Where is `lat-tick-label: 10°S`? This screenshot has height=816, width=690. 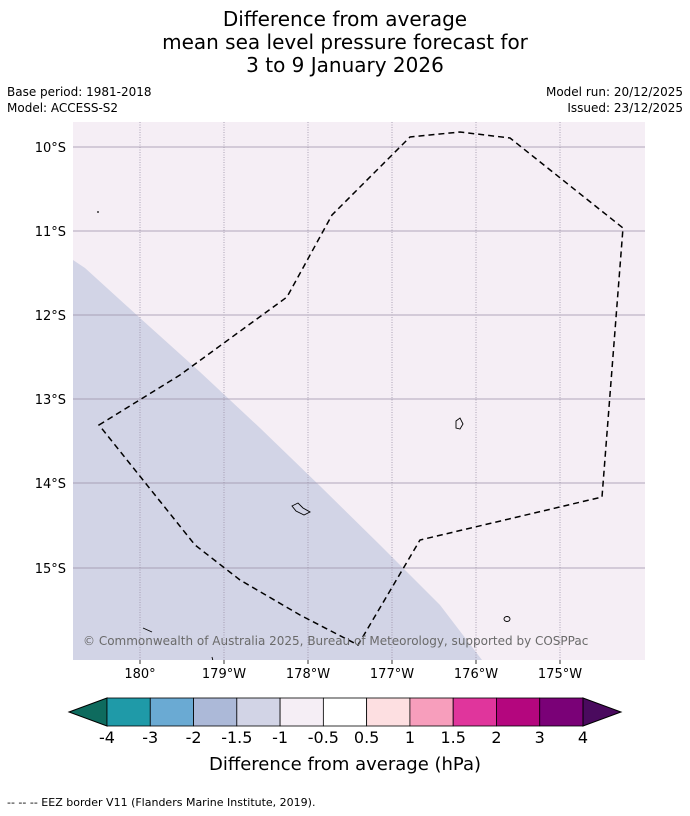 lat-tick-label: 10°S is located at coordinates (50, 148).